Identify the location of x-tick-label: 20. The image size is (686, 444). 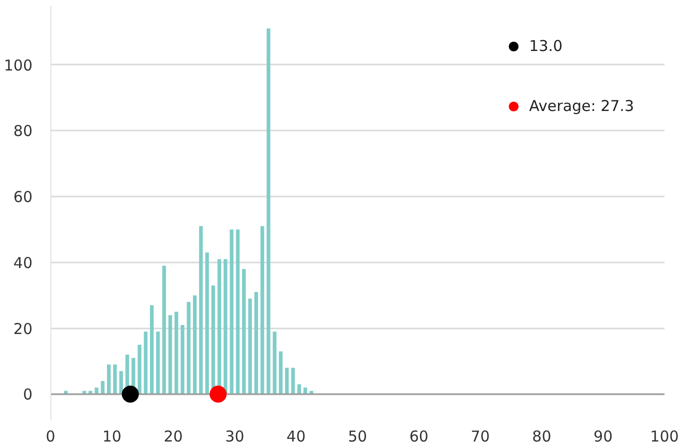
(173, 436).